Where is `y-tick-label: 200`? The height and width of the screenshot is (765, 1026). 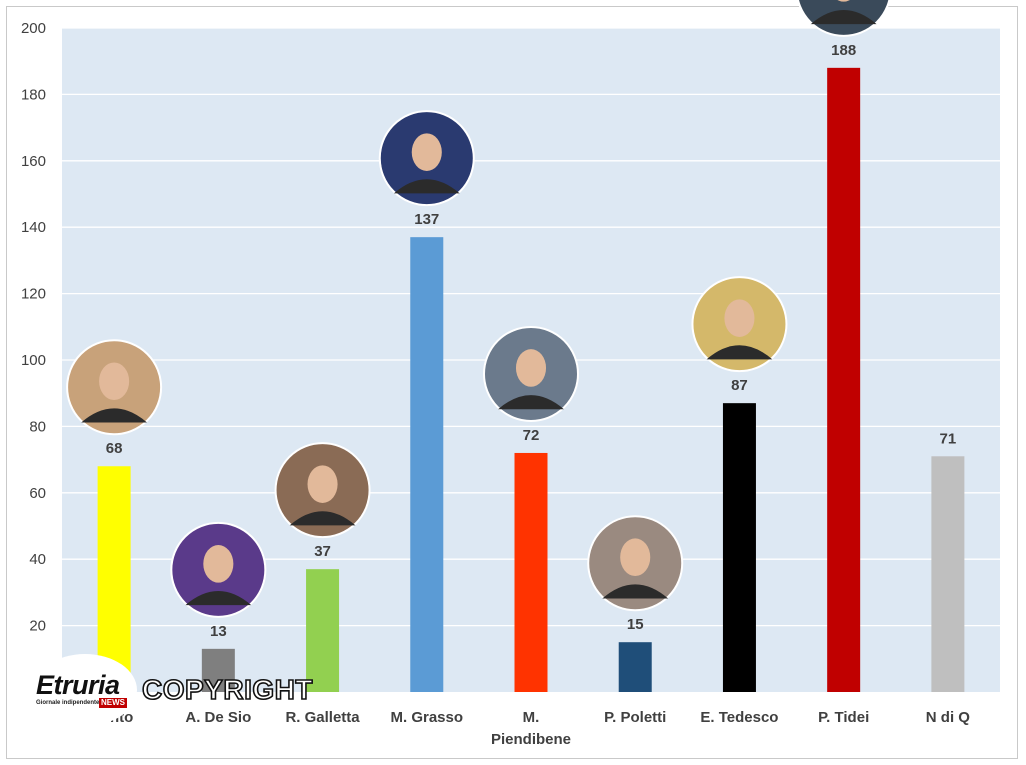
y-tick-label: 200 is located at coordinates (33, 28).